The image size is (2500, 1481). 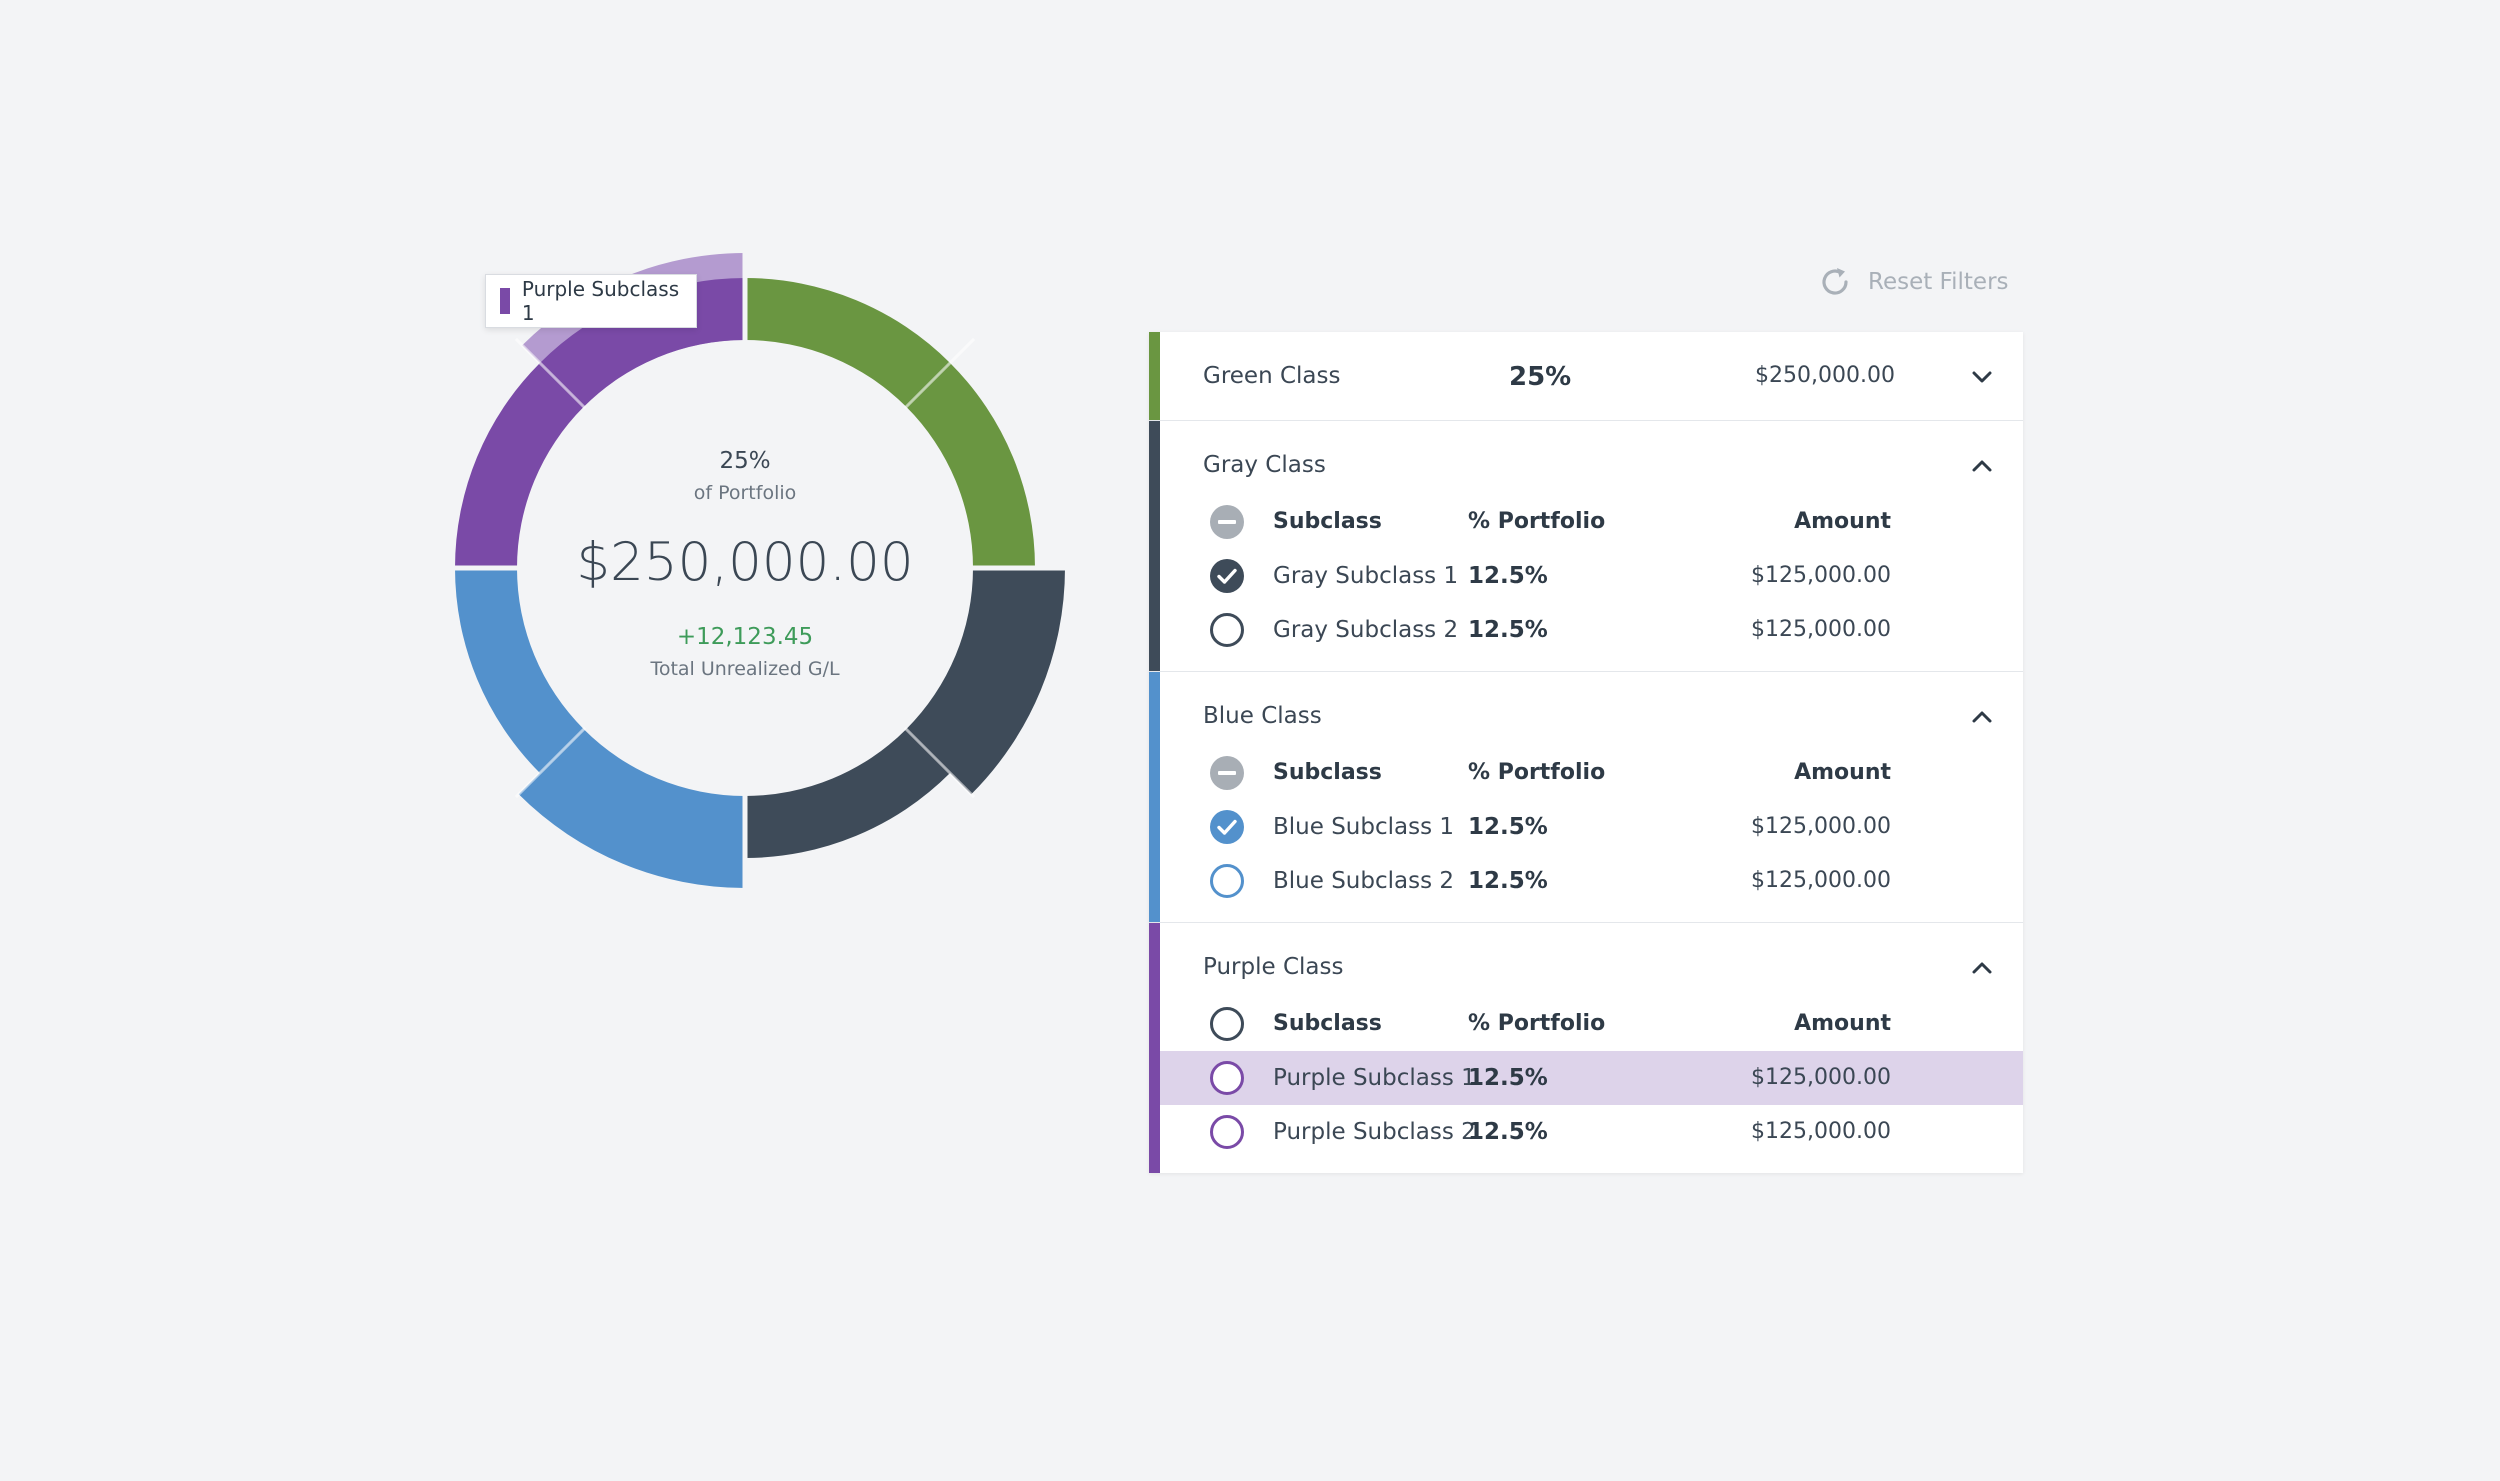 What do you see at coordinates (1835, 281) in the screenshot?
I see `refresh-icon` at bounding box center [1835, 281].